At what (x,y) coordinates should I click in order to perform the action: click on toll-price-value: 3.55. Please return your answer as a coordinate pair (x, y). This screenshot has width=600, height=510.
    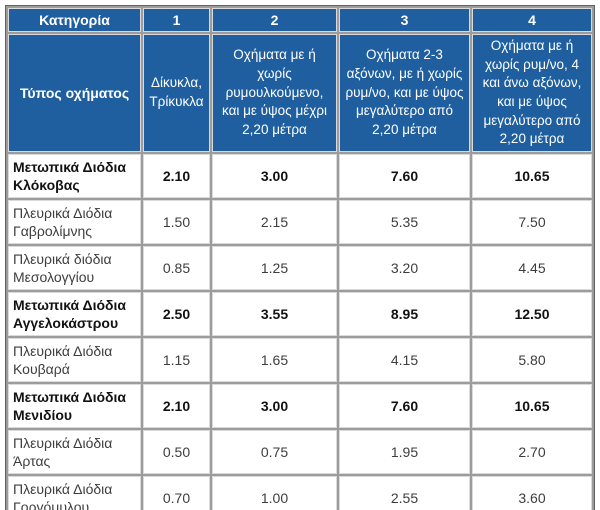
    Looking at the image, I should click on (274, 313).